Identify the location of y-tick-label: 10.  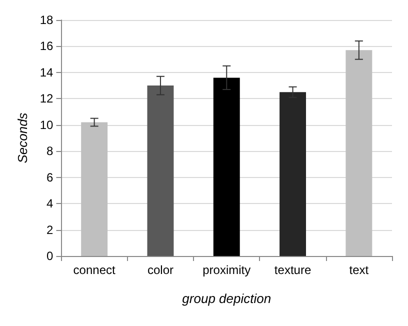
(47, 125).